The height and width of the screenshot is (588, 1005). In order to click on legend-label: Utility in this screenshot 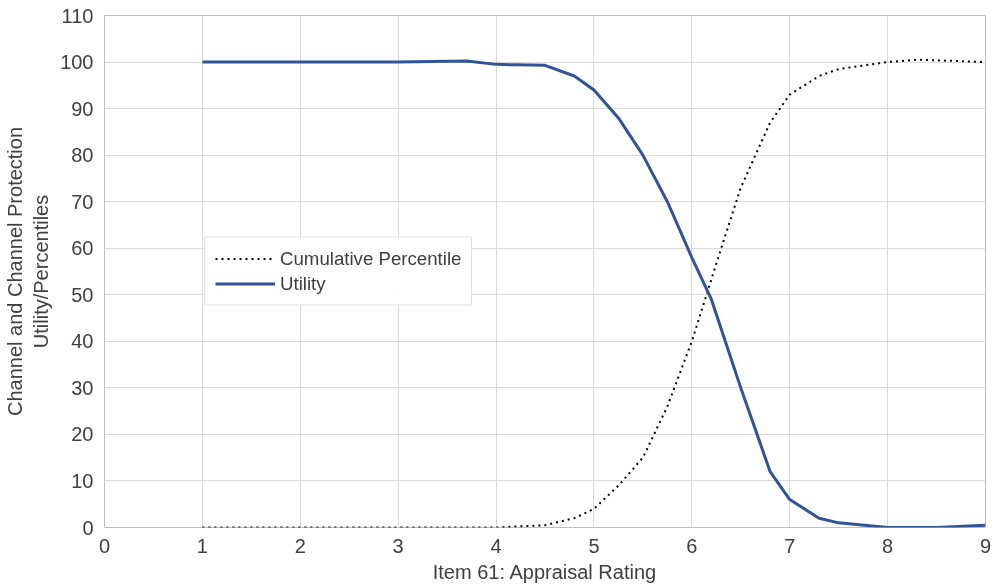, I will do `click(303, 283)`.